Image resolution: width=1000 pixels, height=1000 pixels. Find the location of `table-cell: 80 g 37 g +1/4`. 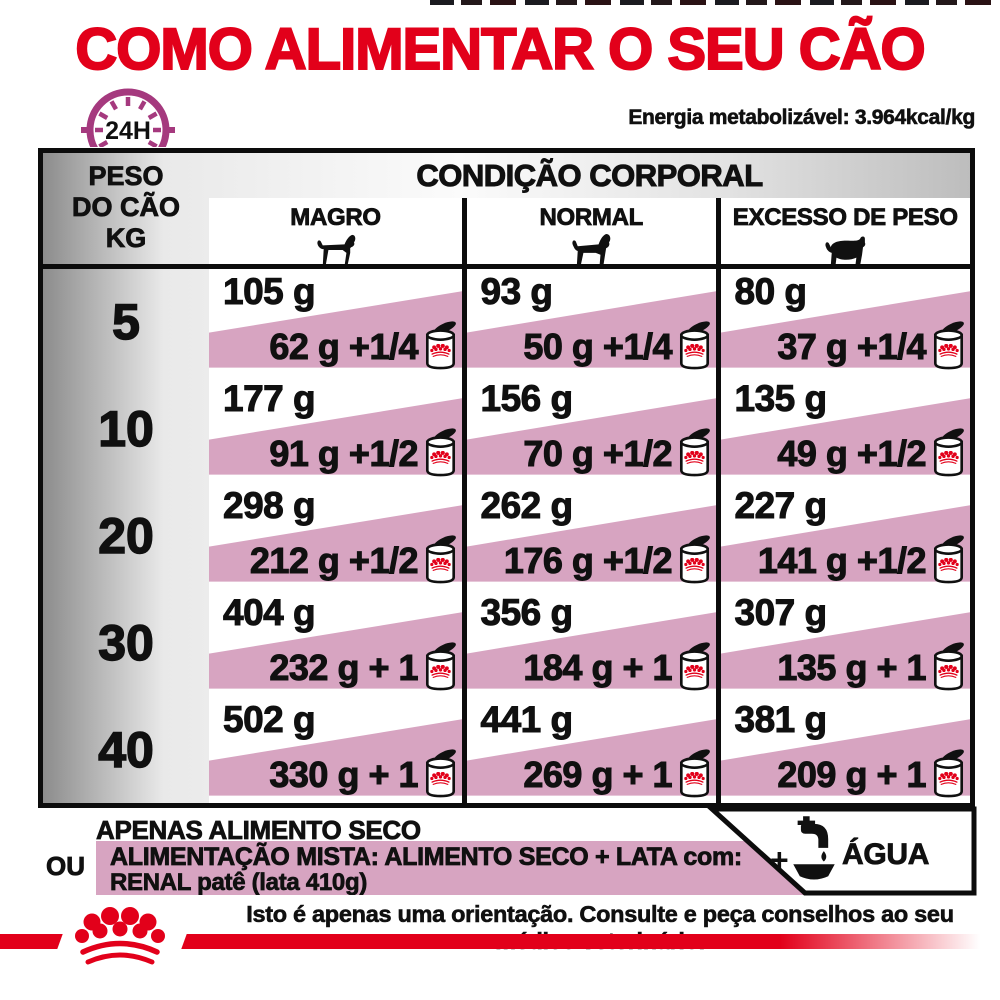

table-cell: 80 g 37 g +1/4 is located at coordinates (845, 322).